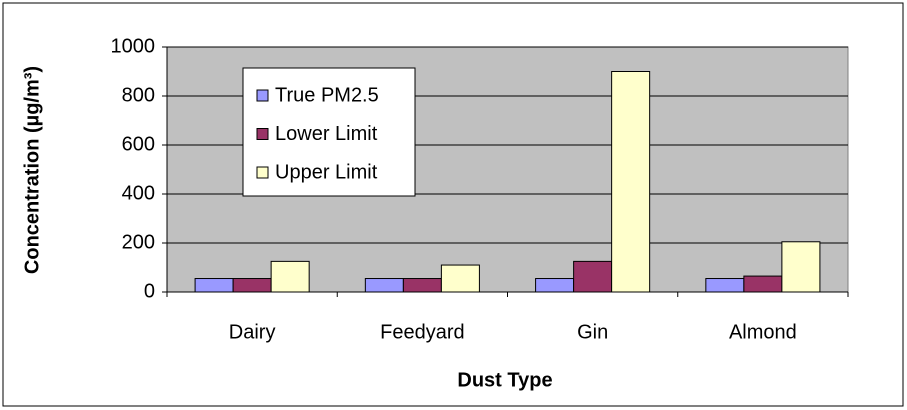 This screenshot has width=907, height=410. What do you see at coordinates (763, 332) in the screenshot?
I see `x-tick-label: Almond` at bounding box center [763, 332].